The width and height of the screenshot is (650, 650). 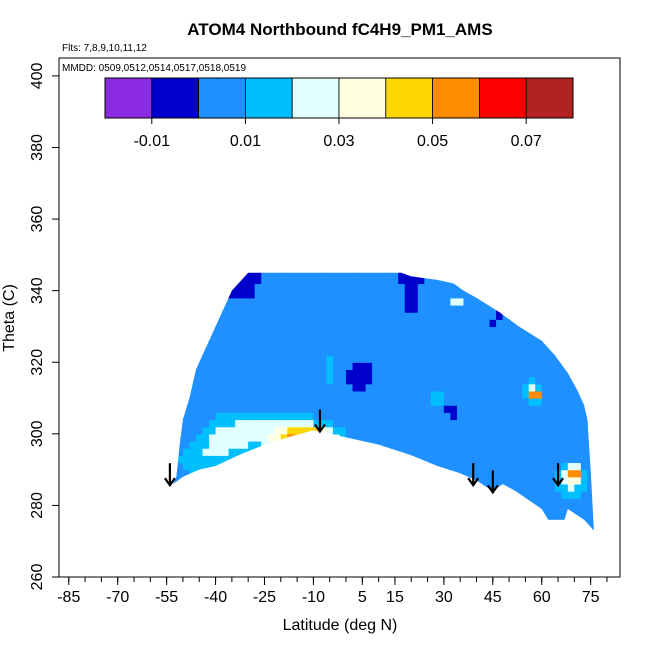 I want to click on y-tick-label: 300, so click(x=37, y=433).